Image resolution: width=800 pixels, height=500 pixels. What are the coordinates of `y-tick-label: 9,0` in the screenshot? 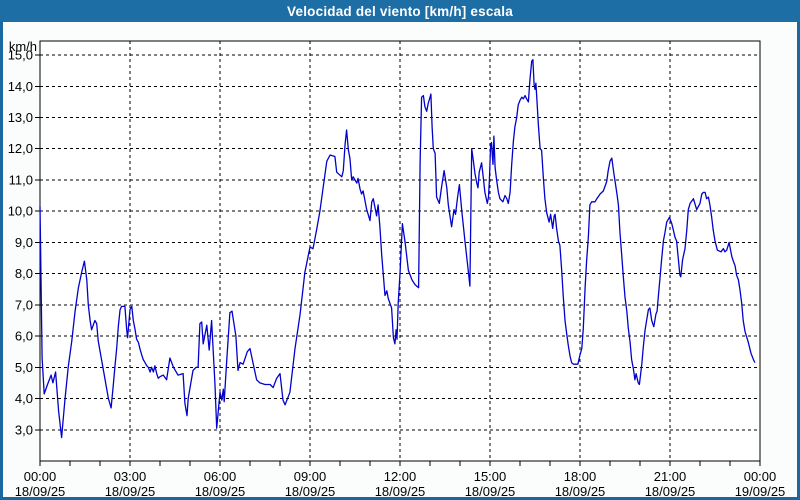 It's located at (24, 242).